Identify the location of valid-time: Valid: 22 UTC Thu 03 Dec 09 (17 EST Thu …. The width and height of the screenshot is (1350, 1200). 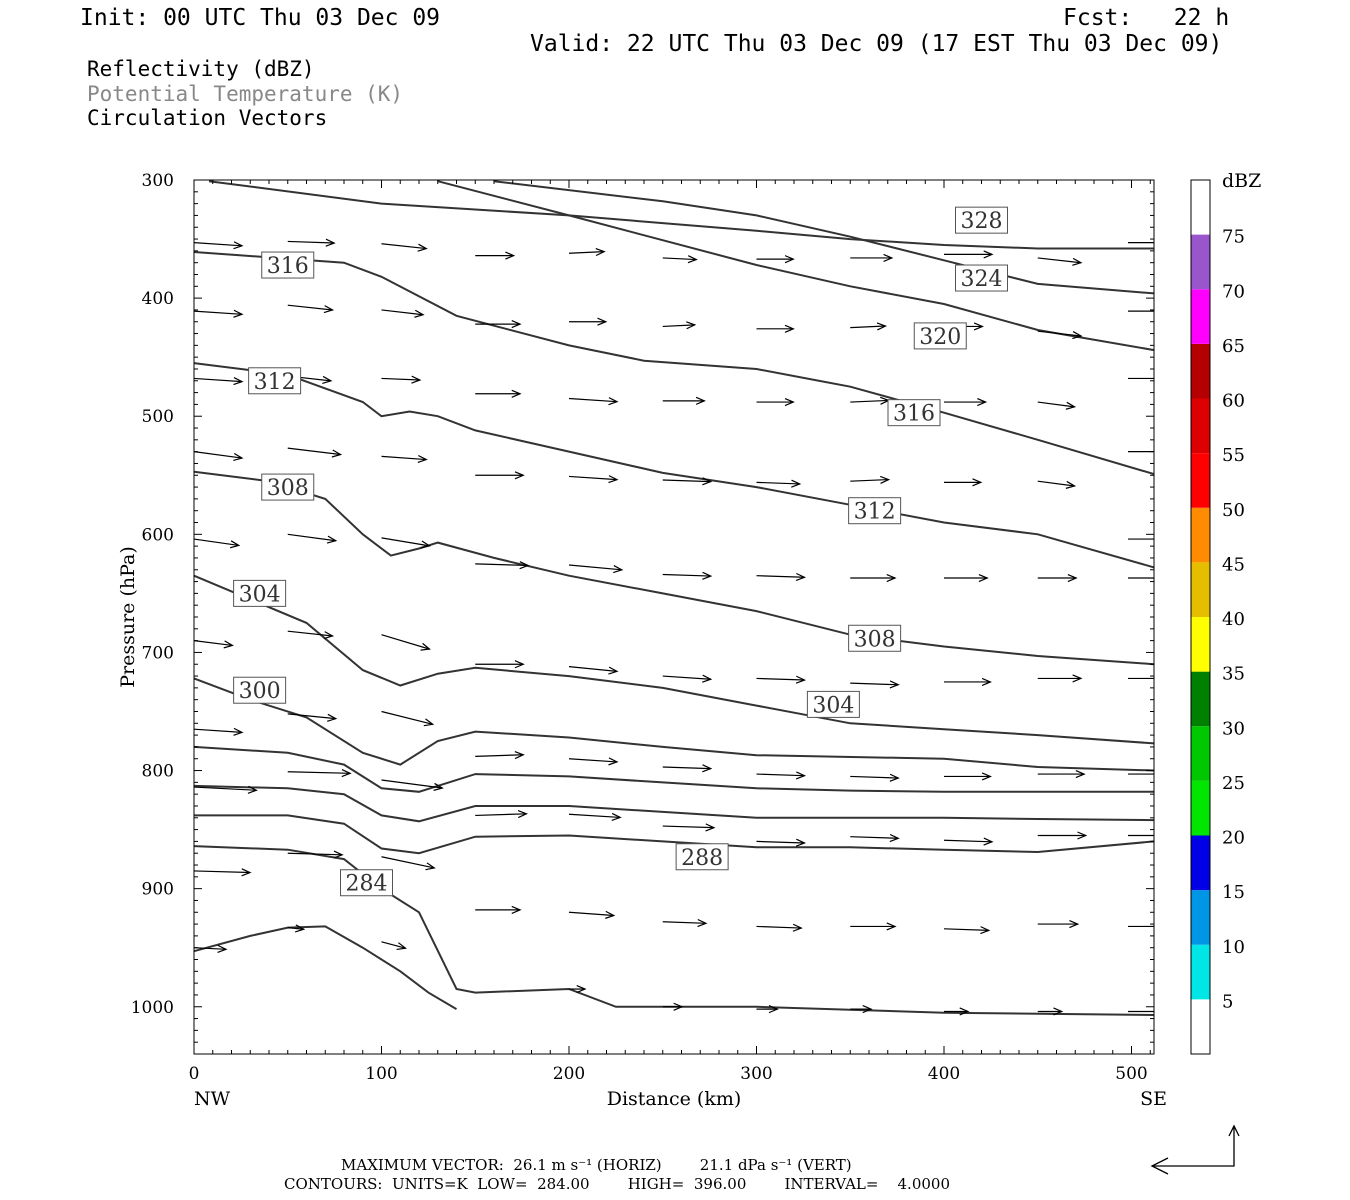
(876, 44).